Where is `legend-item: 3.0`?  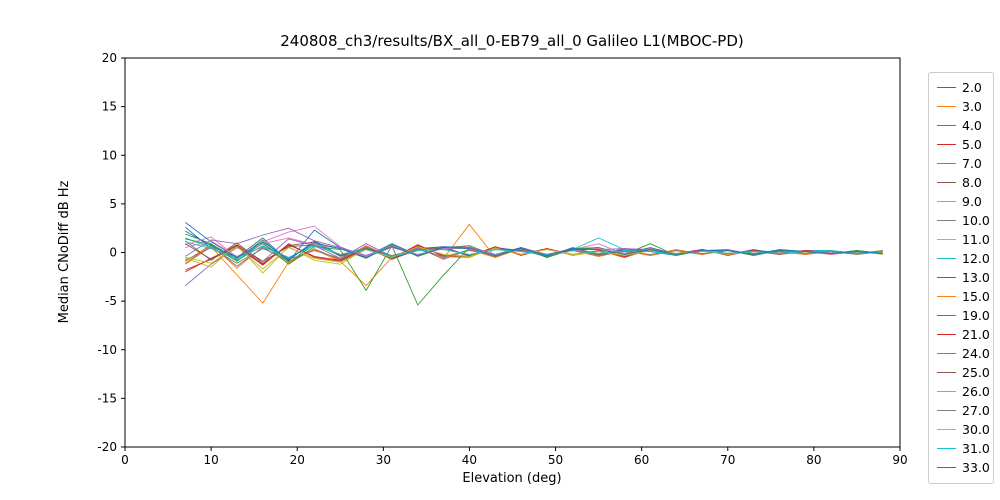
legend-item: 3.0 is located at coordinates (961, 106).